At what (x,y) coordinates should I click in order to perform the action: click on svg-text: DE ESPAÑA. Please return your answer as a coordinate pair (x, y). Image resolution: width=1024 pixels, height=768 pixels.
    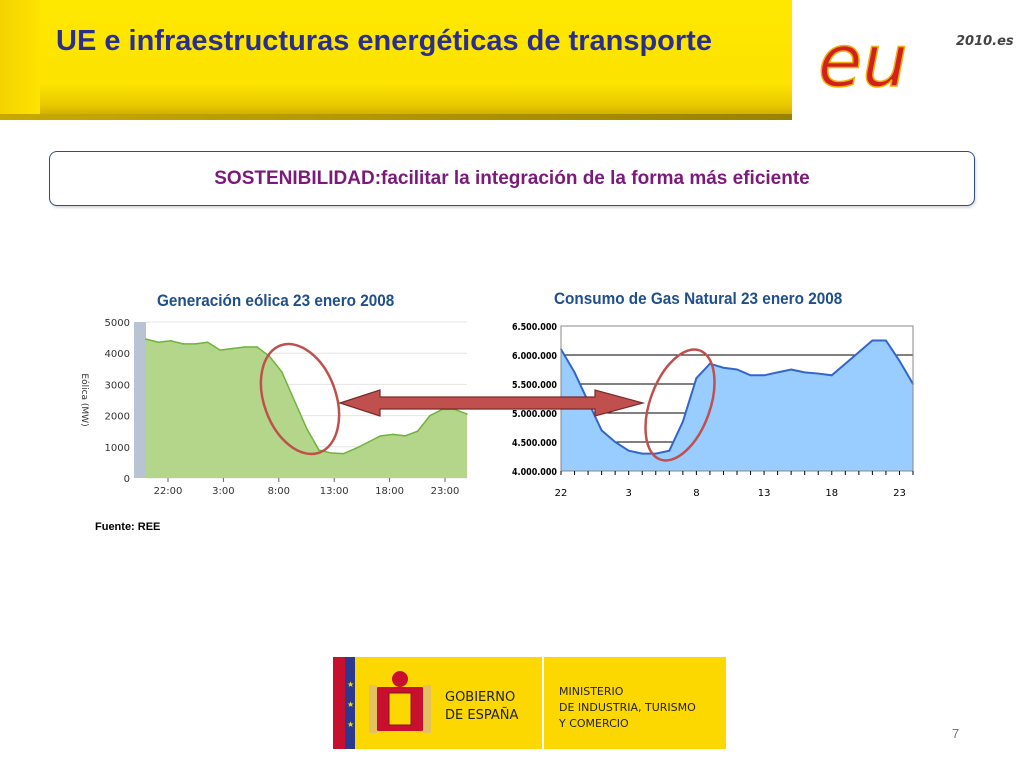
    Looking at the image, I should click on (481, 715).